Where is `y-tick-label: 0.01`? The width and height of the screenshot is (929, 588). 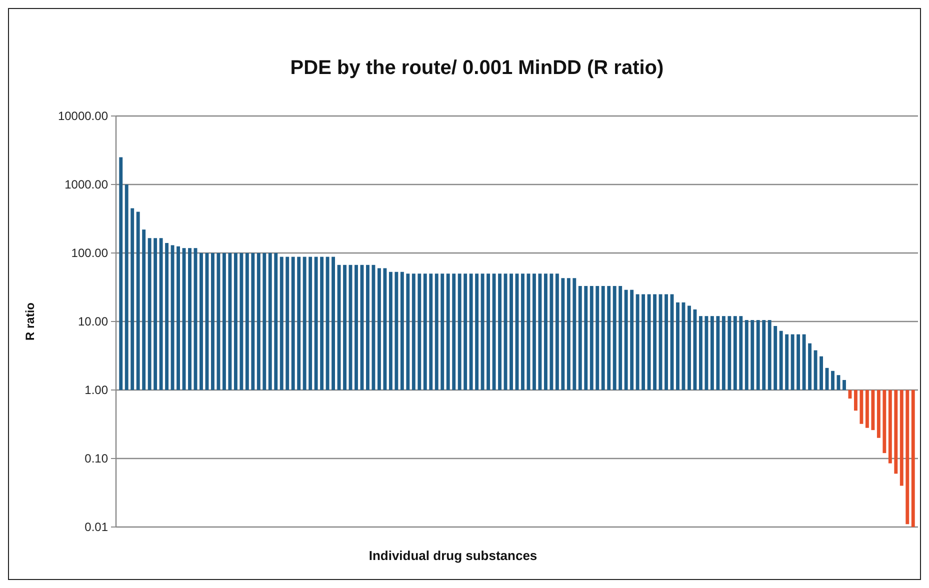
y-tick-label: 0.01 is located at coordinates (96, 527).